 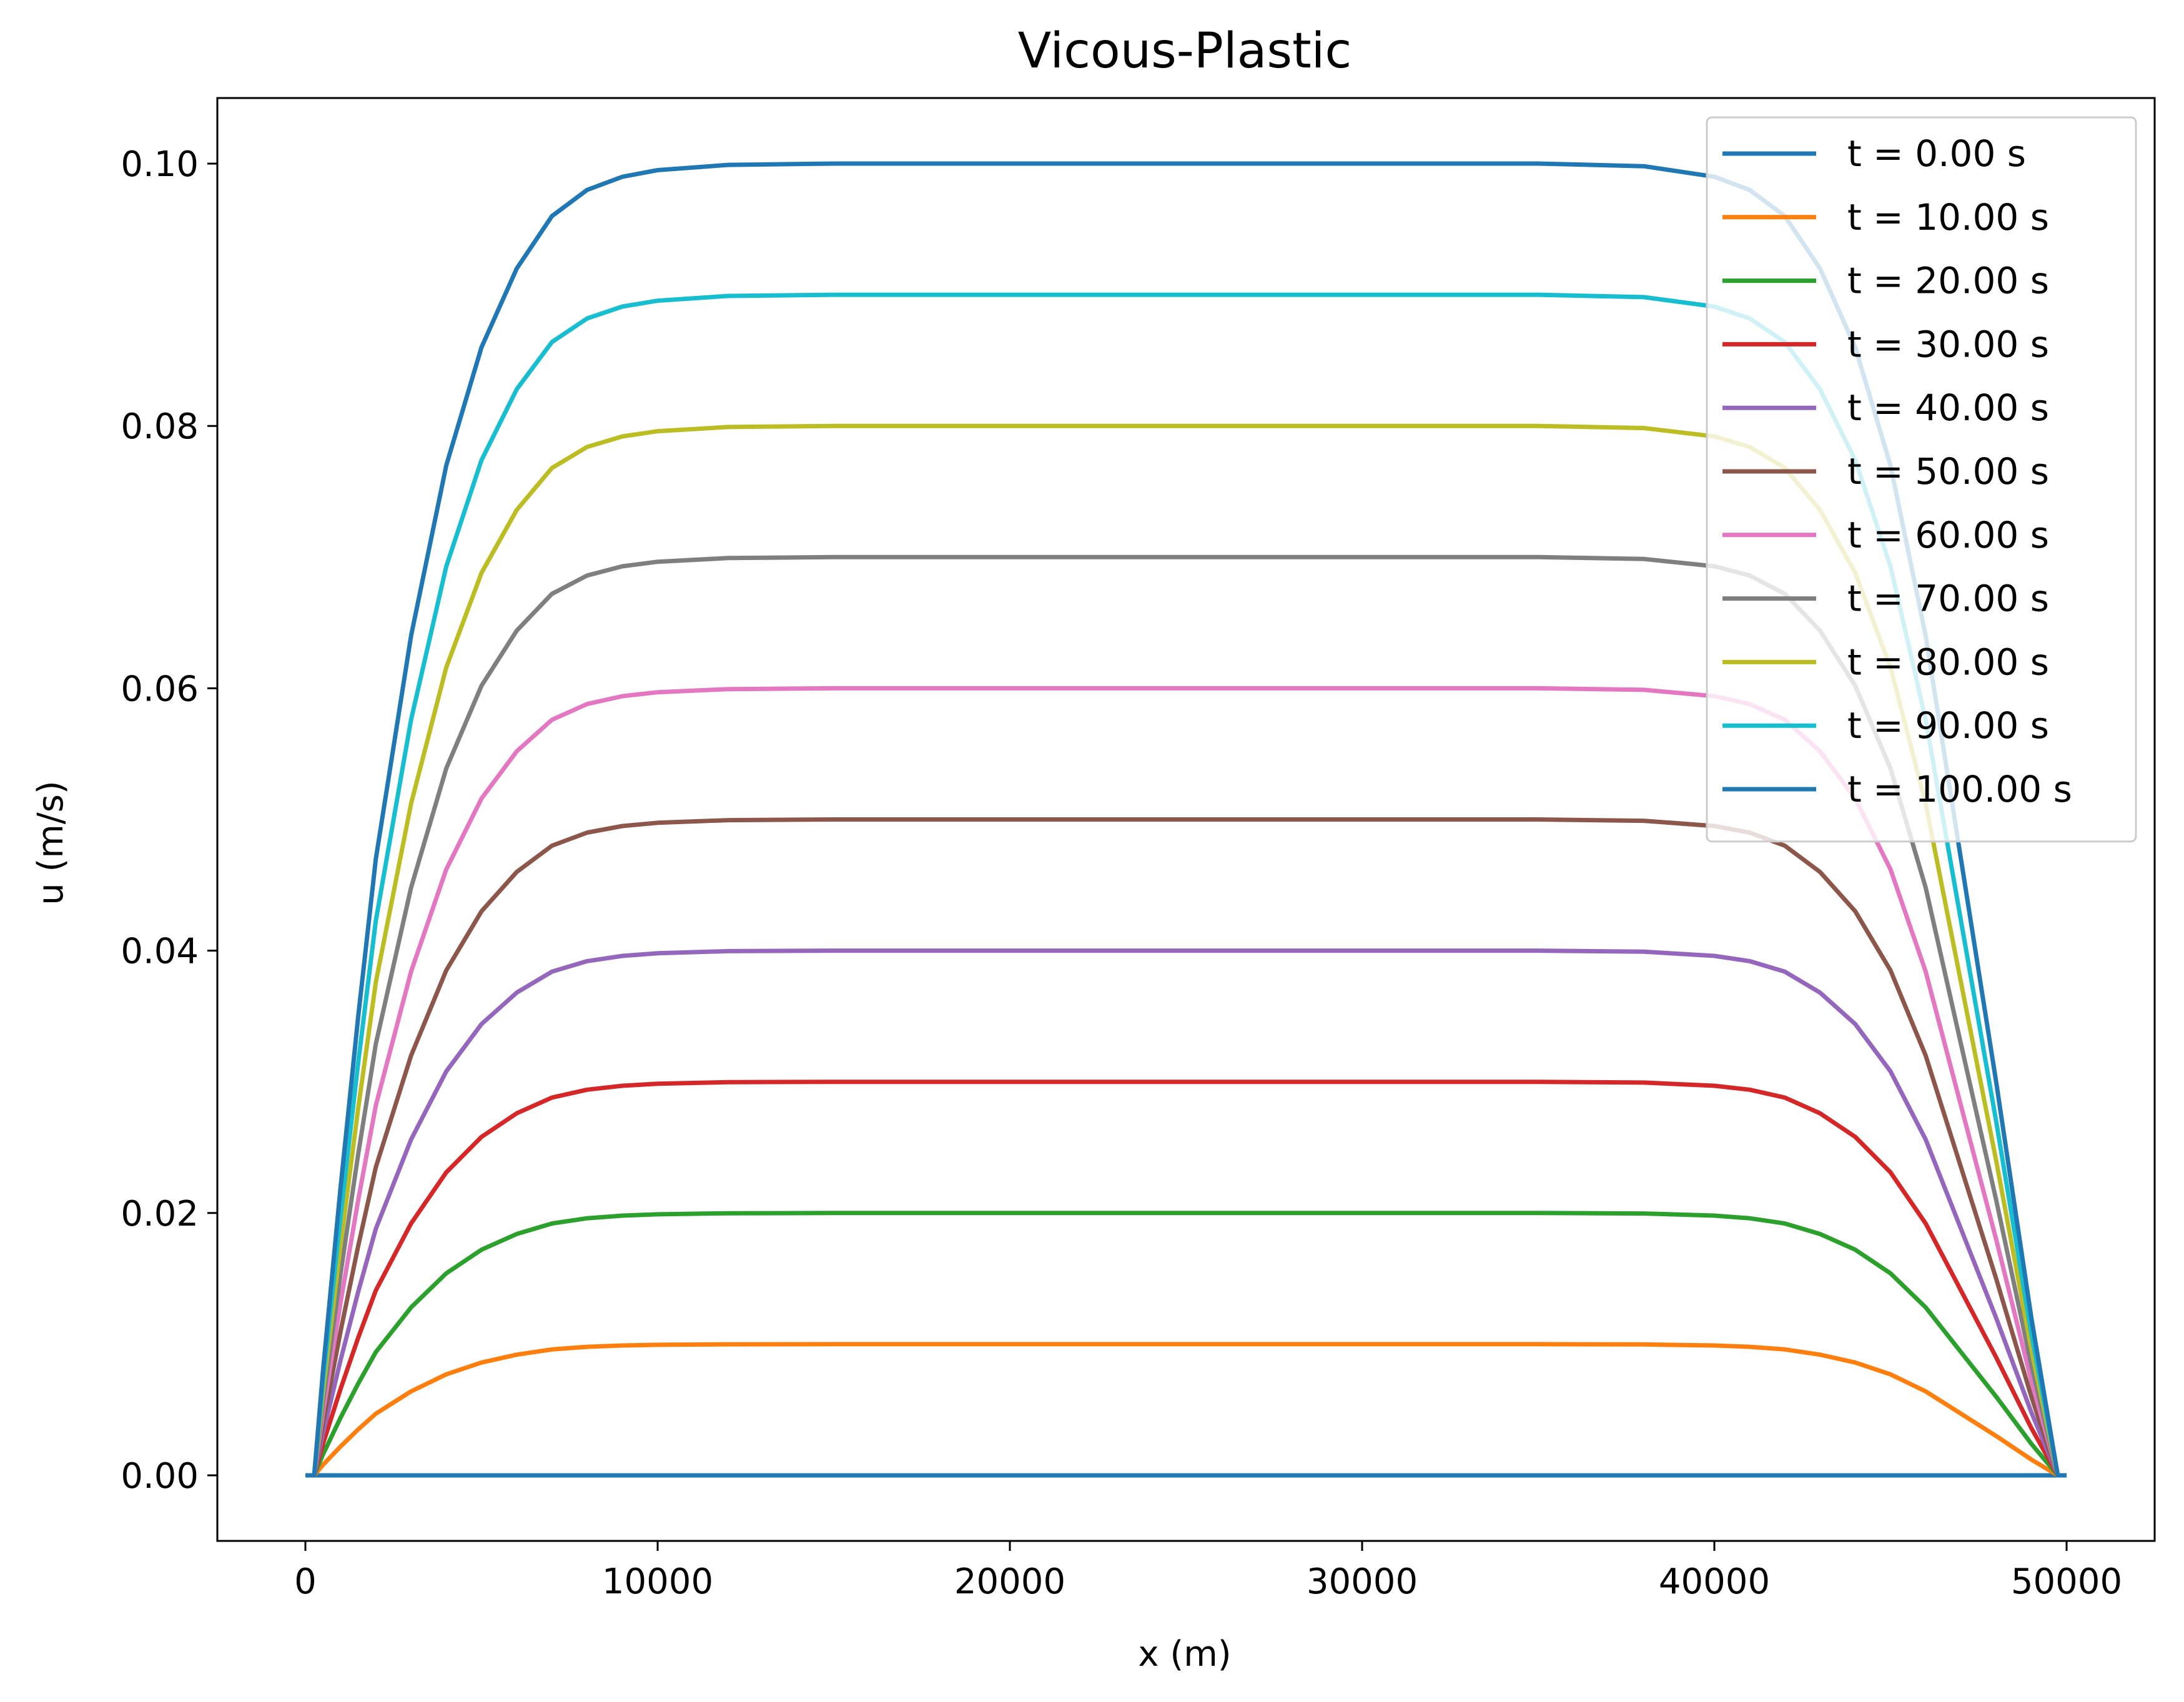 I want to click on legend-label: t = 80.00 s, so click(x=1948, y=662).